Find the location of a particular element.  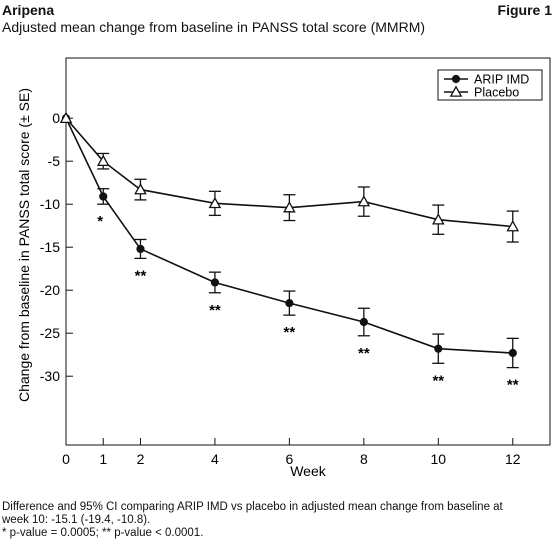

legend-item: Placebo is located at coordinates (481, 92).